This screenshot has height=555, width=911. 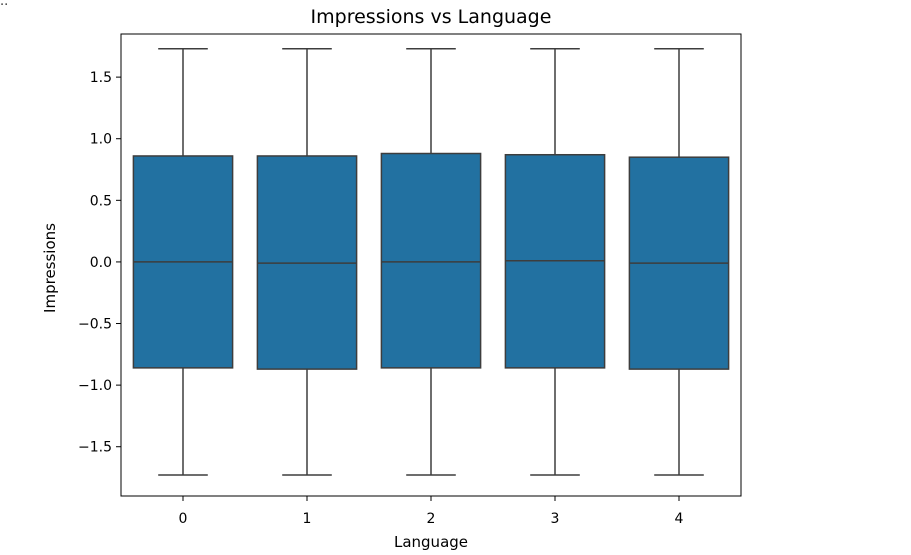 What do you see at coordinates (431, 542) in the screenshot?
I see `x-axis-label: Language` at bounding box center [431, 542].